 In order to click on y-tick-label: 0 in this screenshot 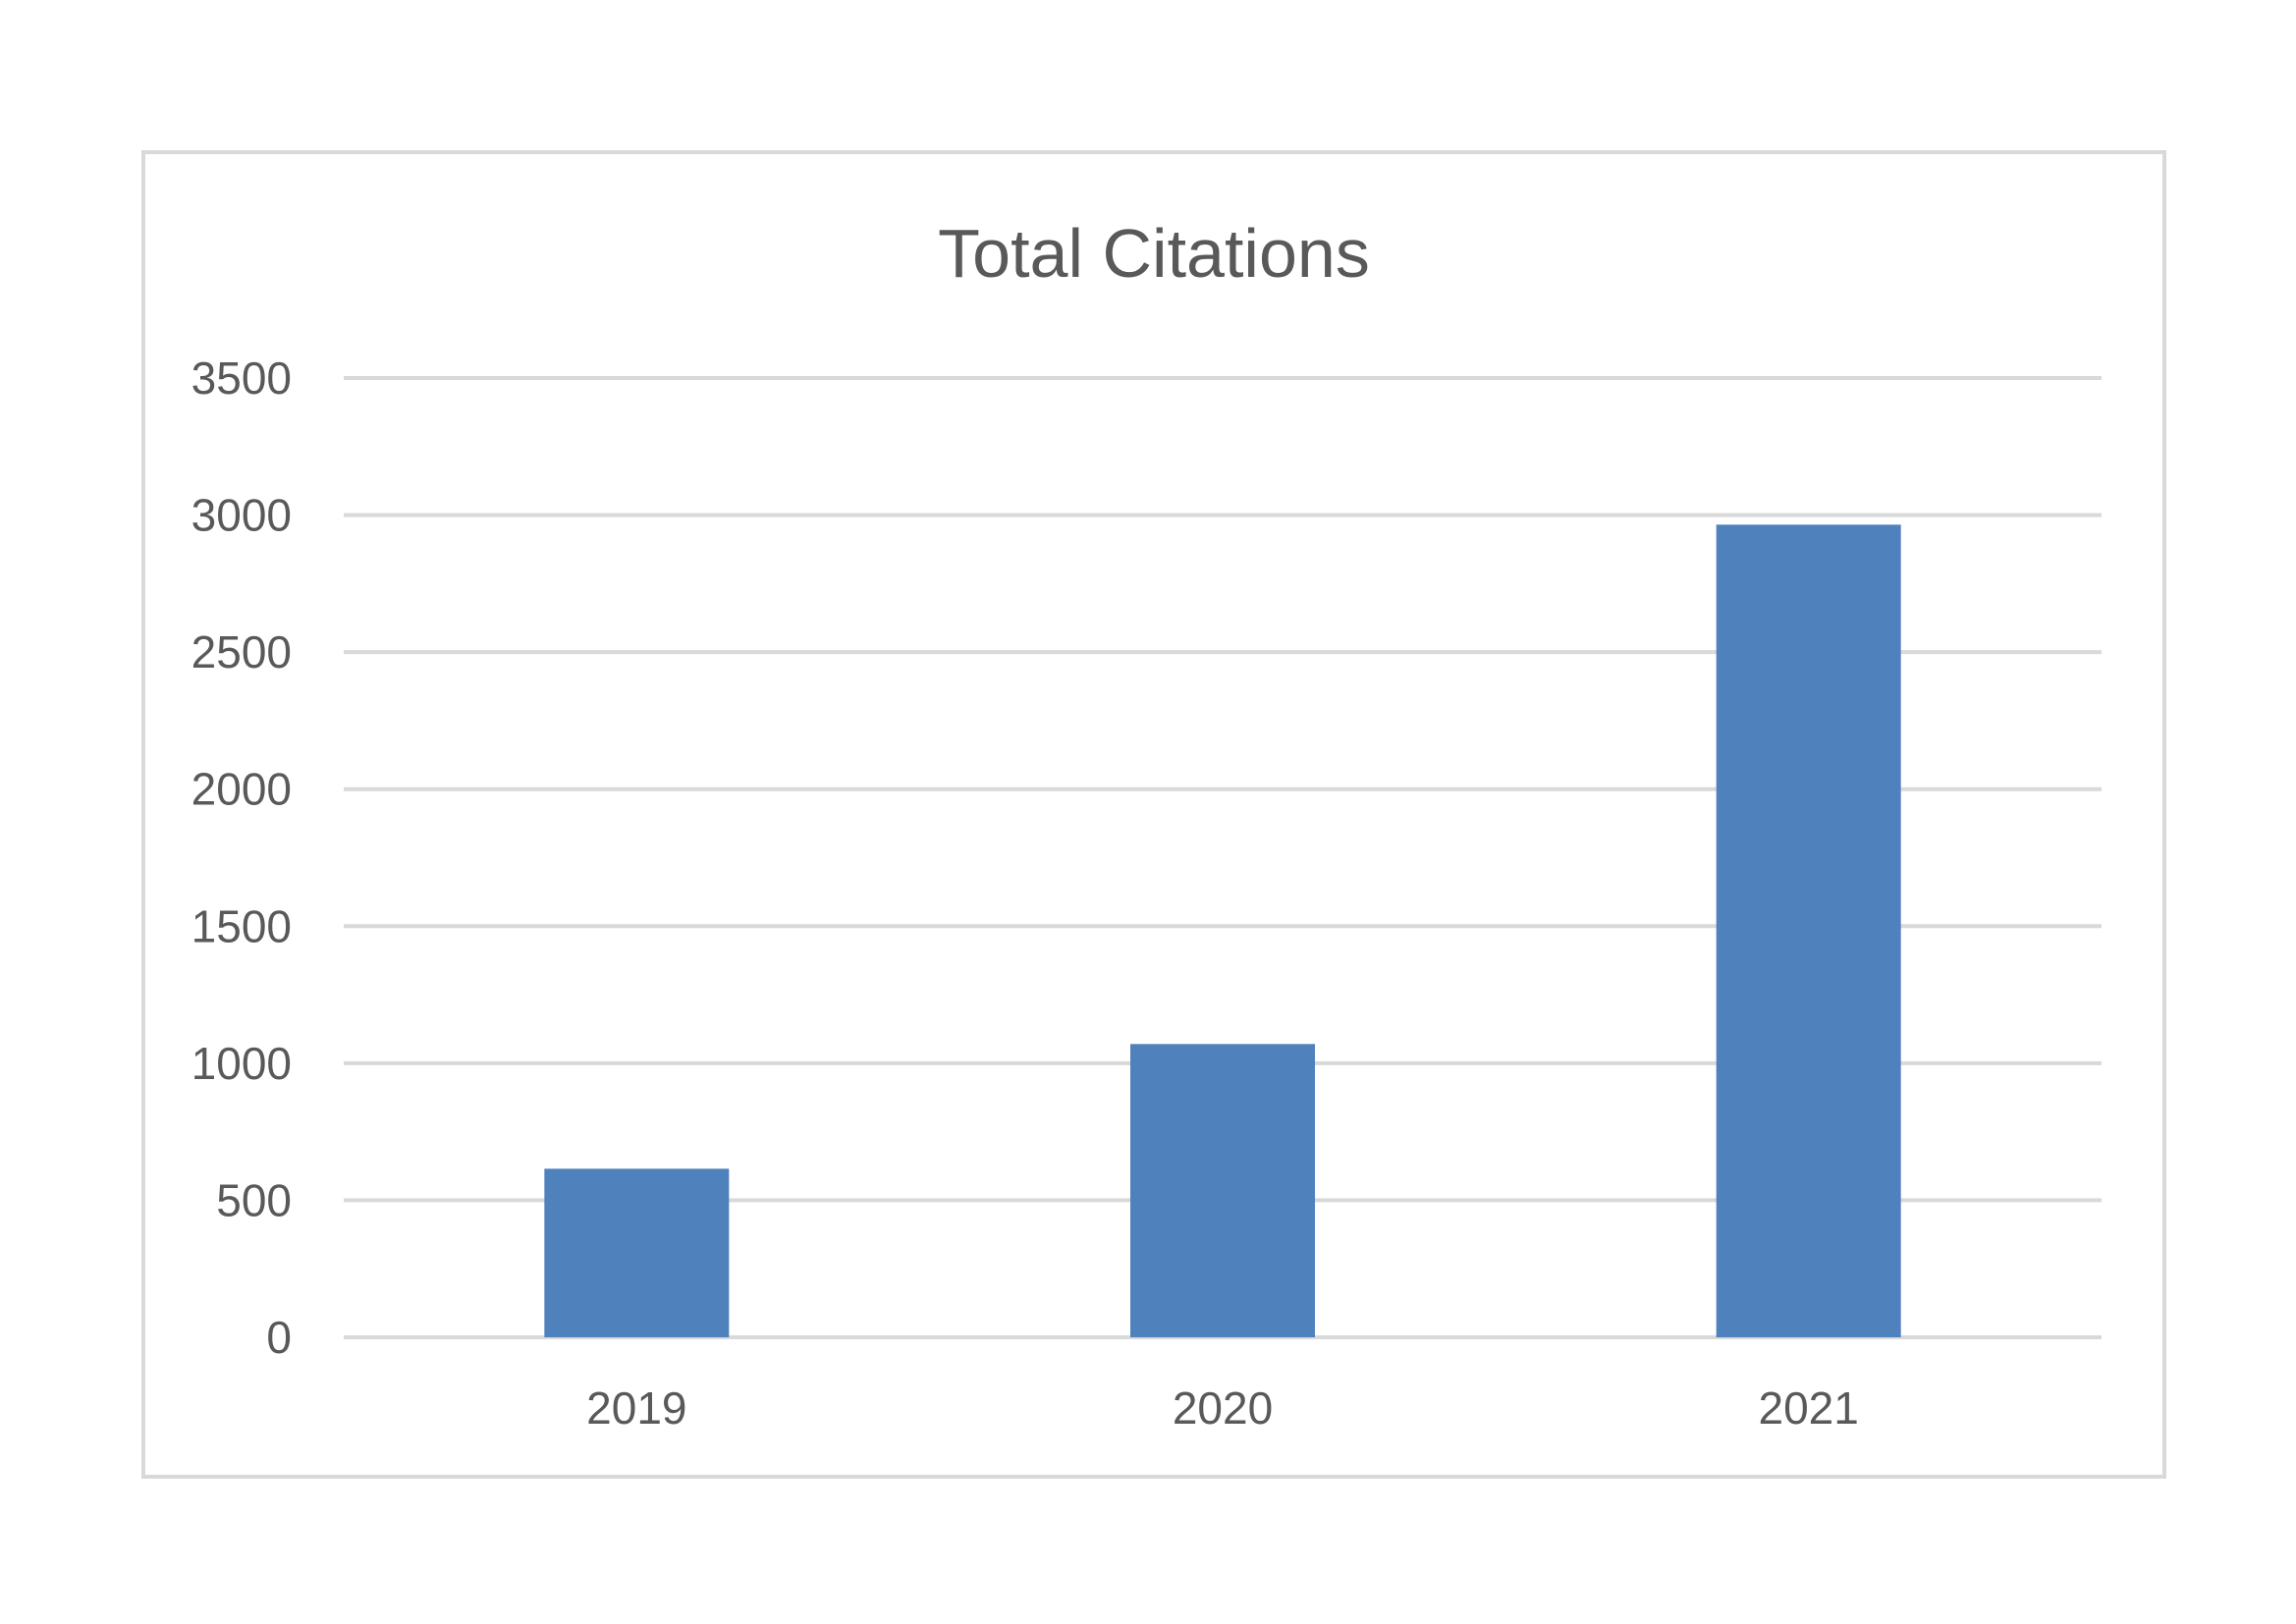, I will do `click(279, 1337)`.